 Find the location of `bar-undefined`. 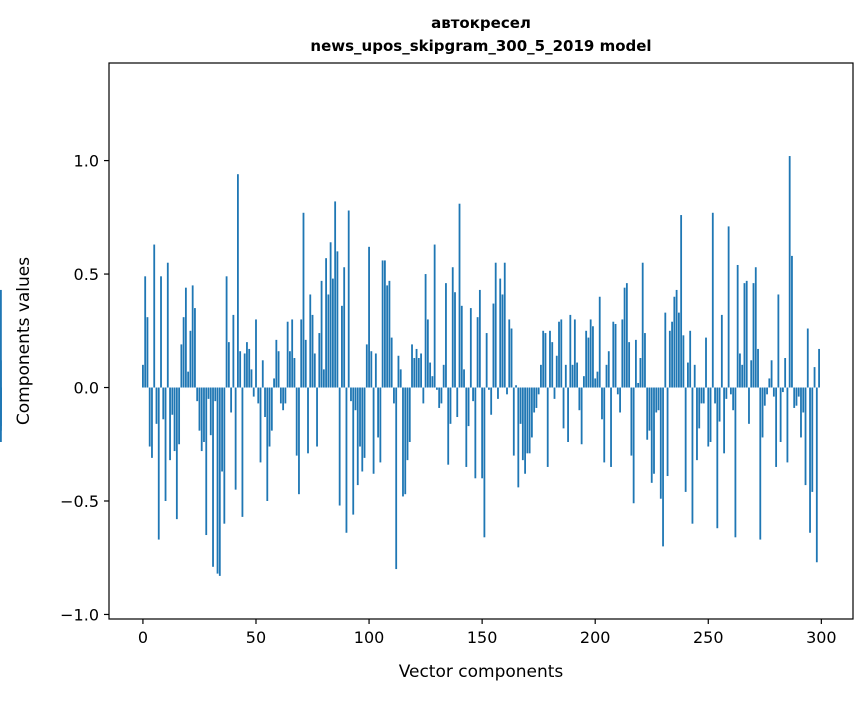

bar-undefined is located at coordinates (1, 374).